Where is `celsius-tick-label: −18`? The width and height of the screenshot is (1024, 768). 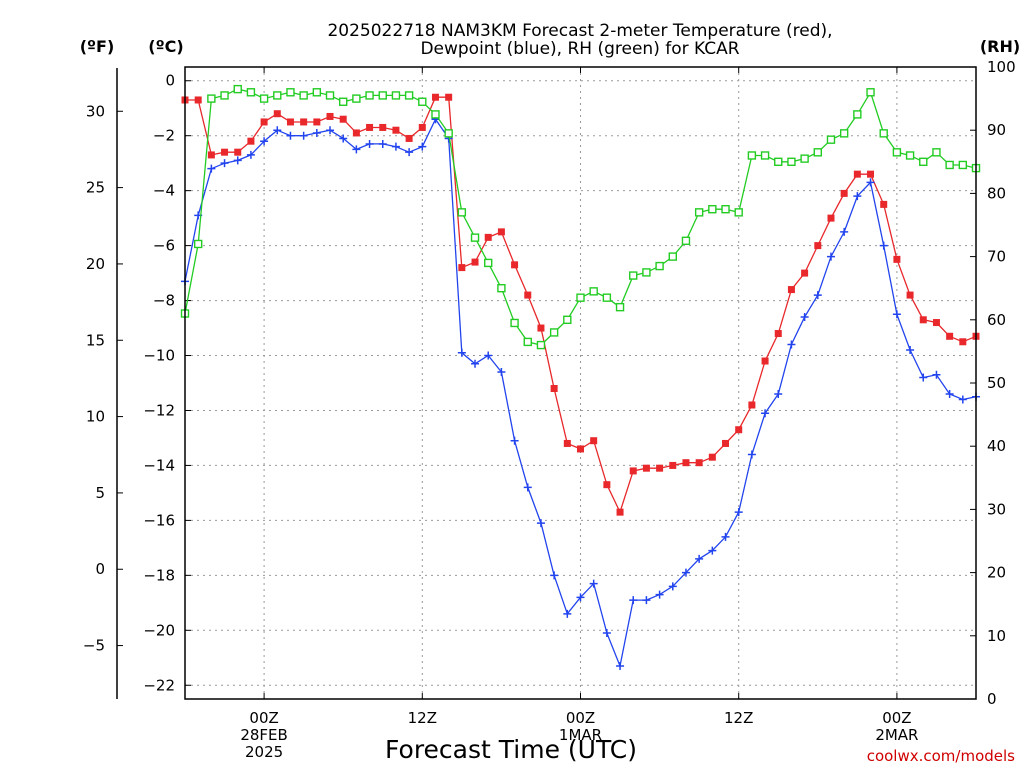 celsius-tick-label: −18 is located at coordinates (159, 575).